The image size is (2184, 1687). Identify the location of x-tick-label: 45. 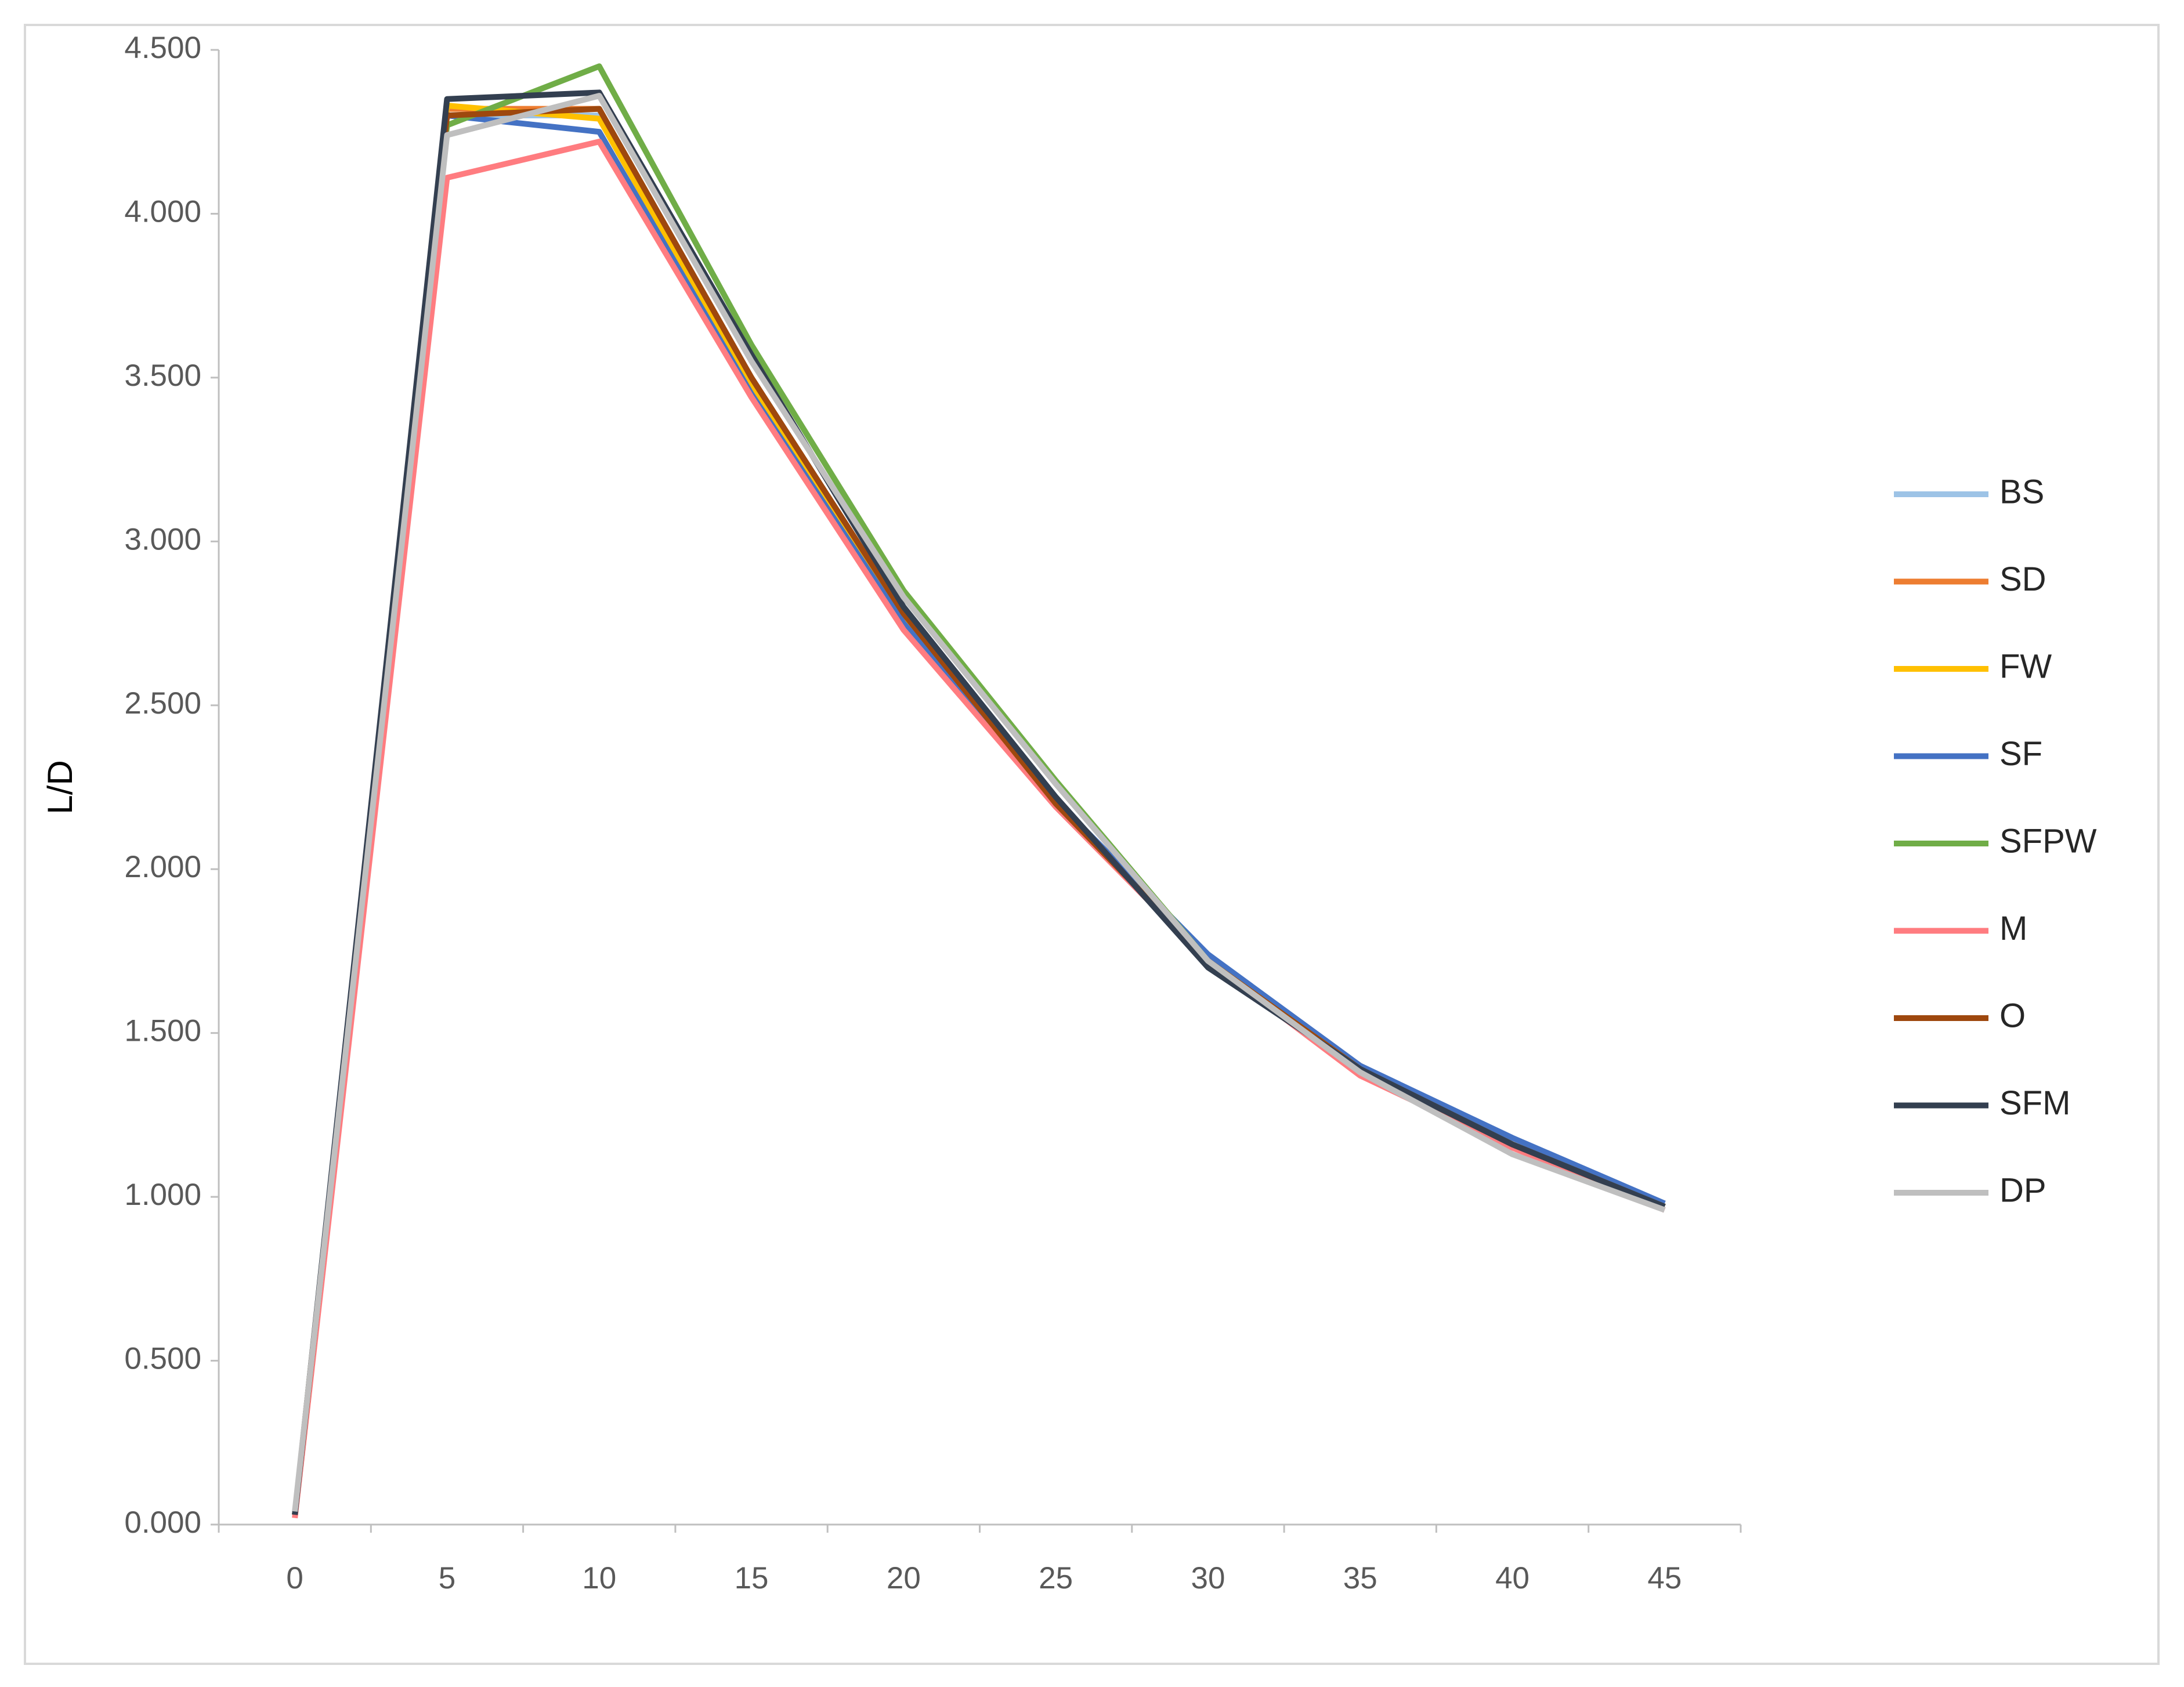
(1665, 1578).